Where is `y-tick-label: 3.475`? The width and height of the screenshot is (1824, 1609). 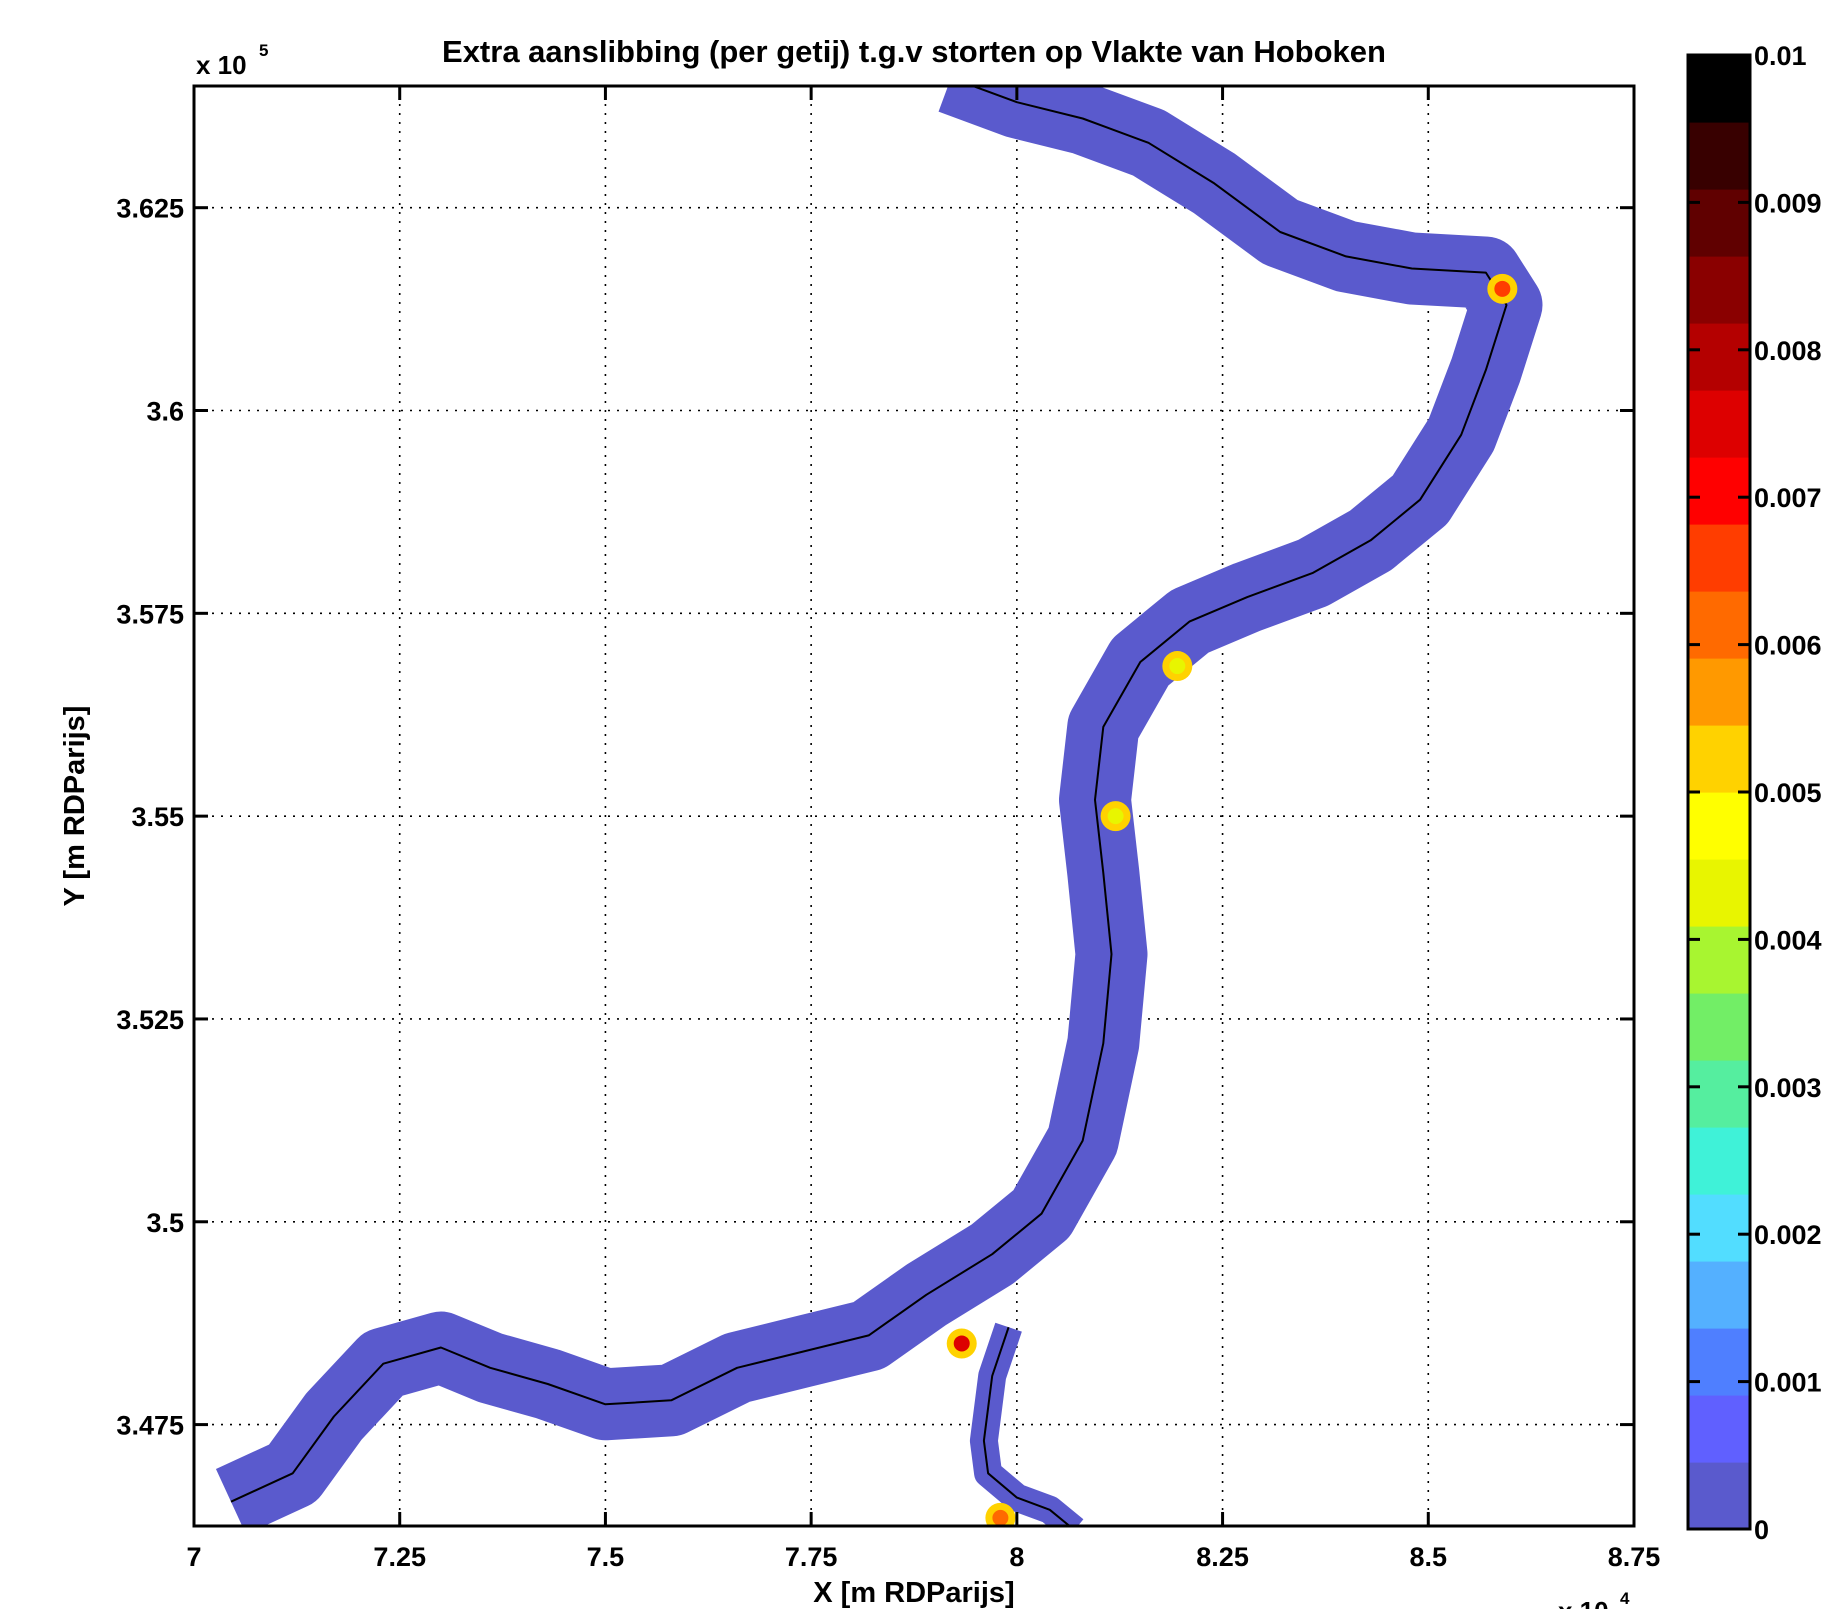
y-tick-label: 3.475 is located at coordinates (150, 1426).